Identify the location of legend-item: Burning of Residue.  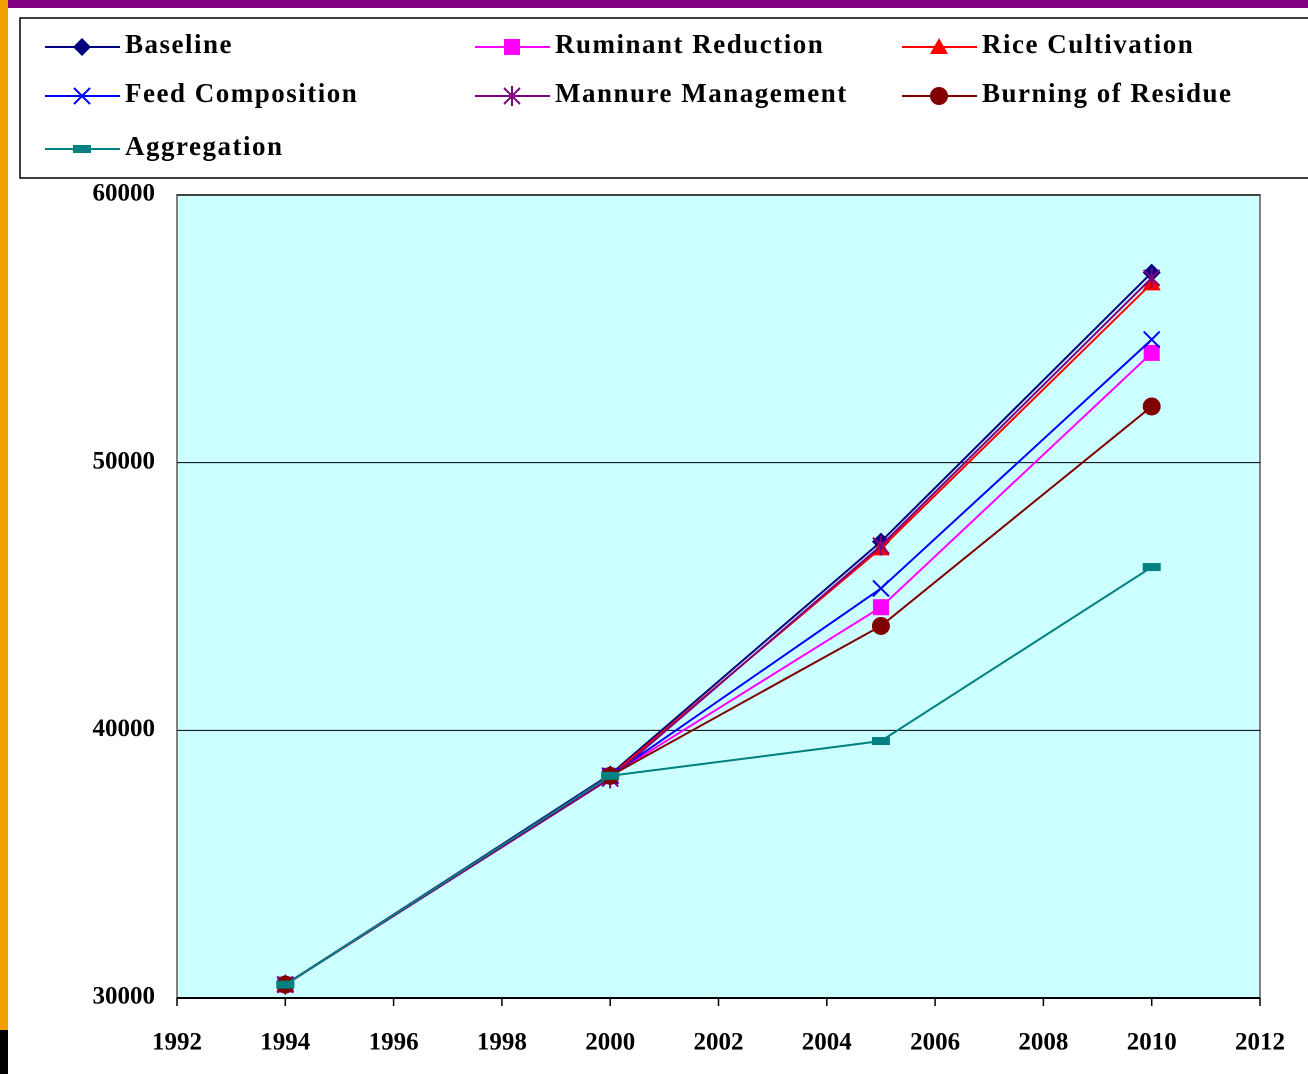
(1067, 93).